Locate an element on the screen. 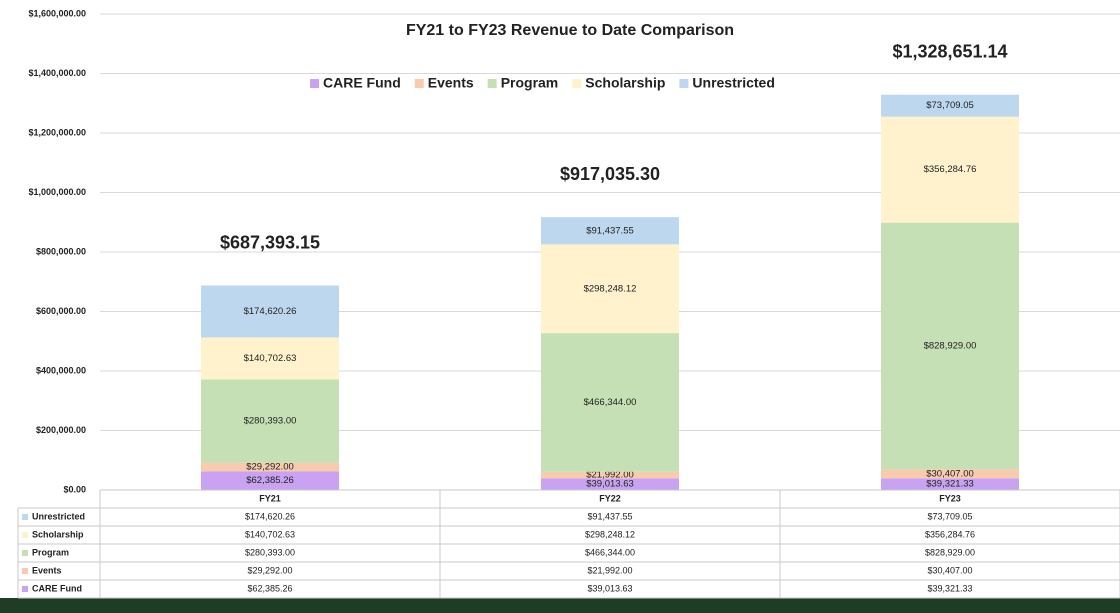  table-row-label: Events is located at coordinates (47, 570).